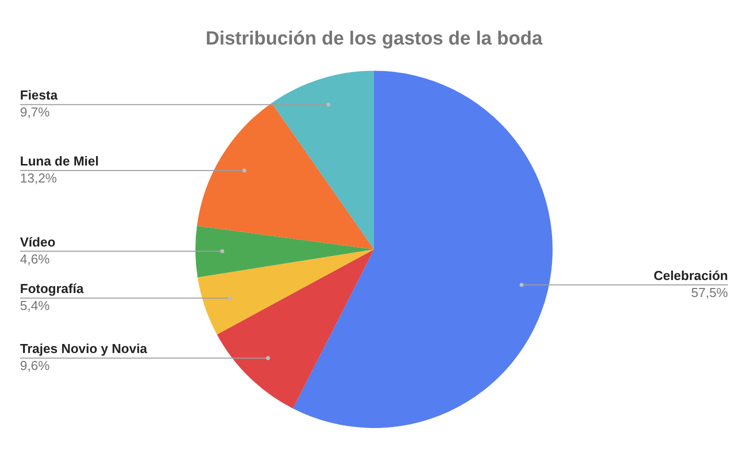  Describe the element at coordinates (691, 275) in the screenshot. I see `slice-label: Celebración` at that location.